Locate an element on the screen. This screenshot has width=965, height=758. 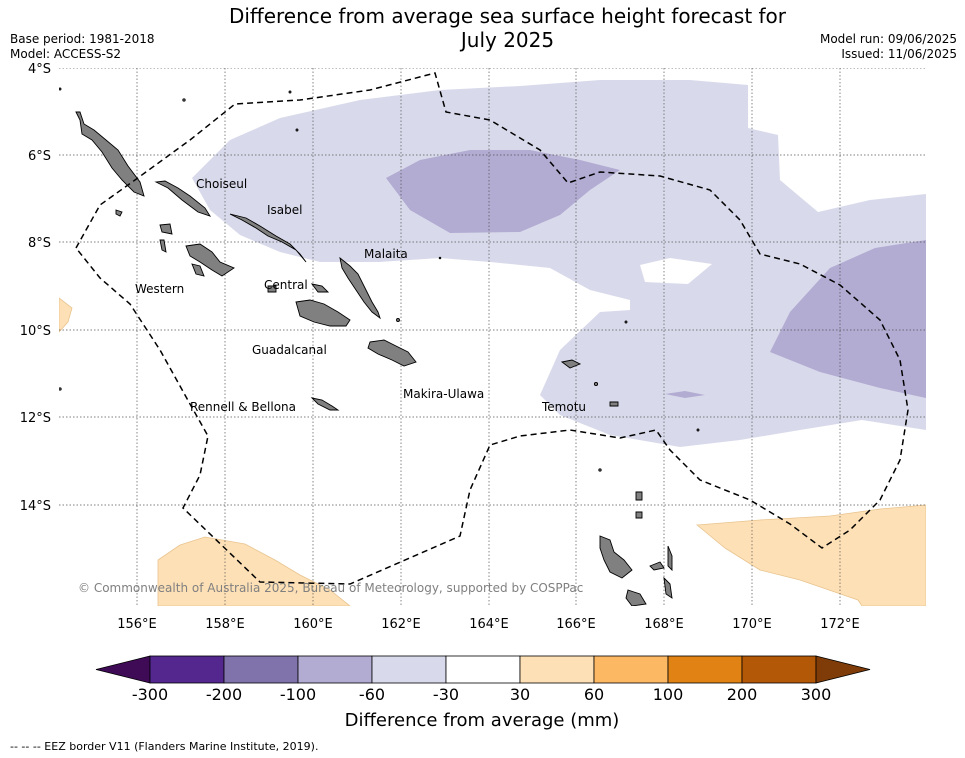
island-rendova is located at coordinates (198, 270).